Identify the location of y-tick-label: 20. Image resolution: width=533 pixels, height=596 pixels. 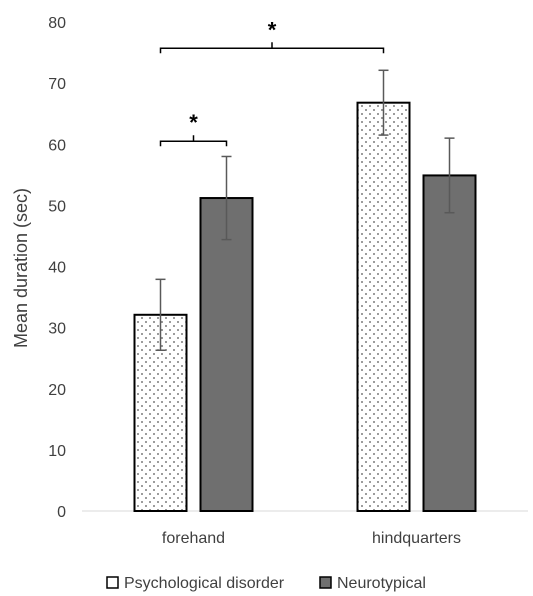
(57, 390).